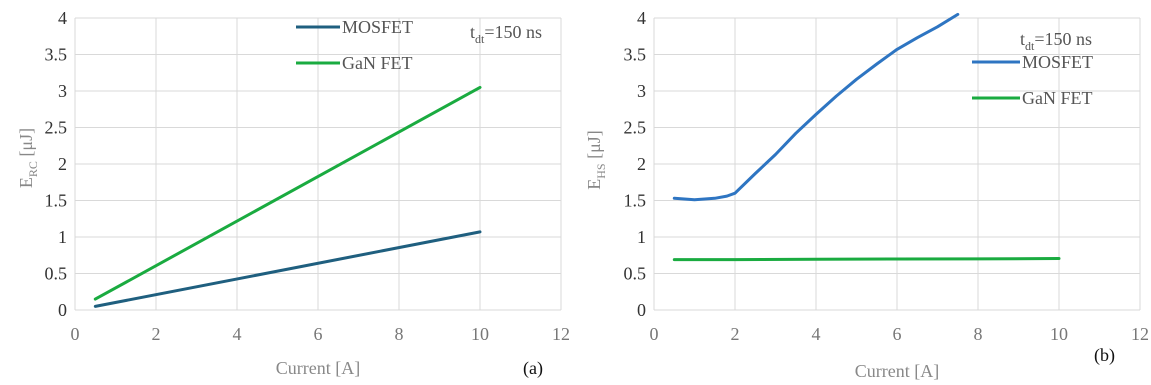  What do you see at coordinates (533, 368) in the screenshot?
I see `panel-label: (a)` at bounding box center [533, 368].